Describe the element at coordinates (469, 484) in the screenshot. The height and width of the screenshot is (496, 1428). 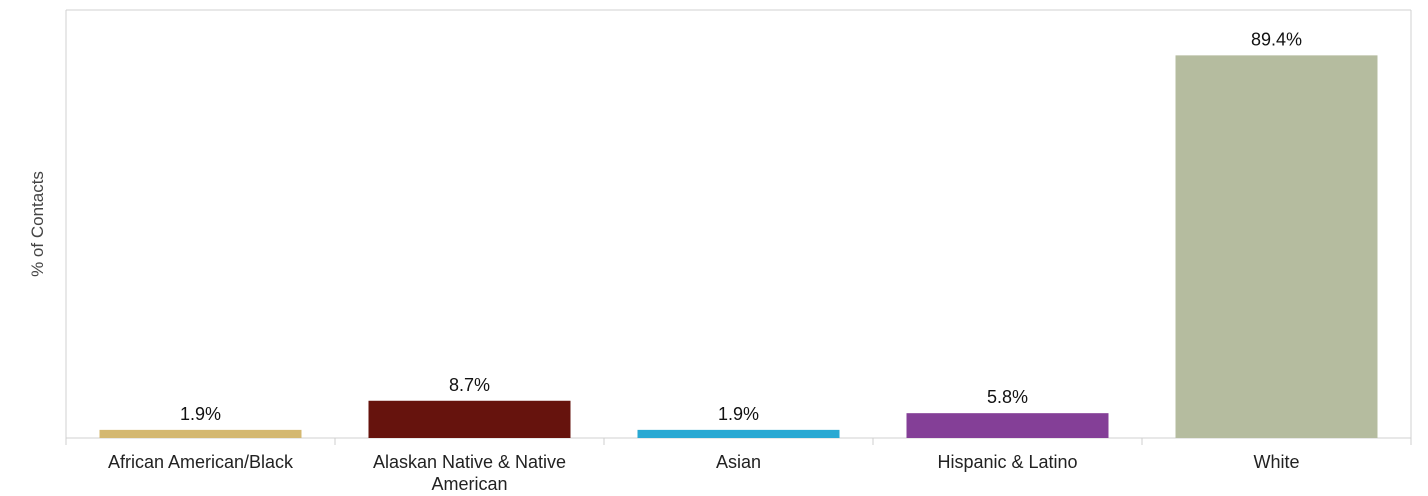
I see `x-axis-category-label: American` at that location.